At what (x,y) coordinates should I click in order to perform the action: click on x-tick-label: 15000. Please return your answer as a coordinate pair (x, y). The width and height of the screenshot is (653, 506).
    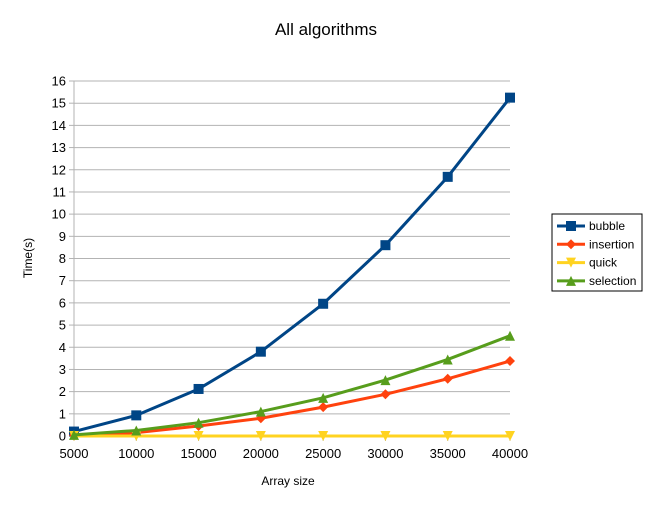
    Looking at the image, I should click on (198, 453).